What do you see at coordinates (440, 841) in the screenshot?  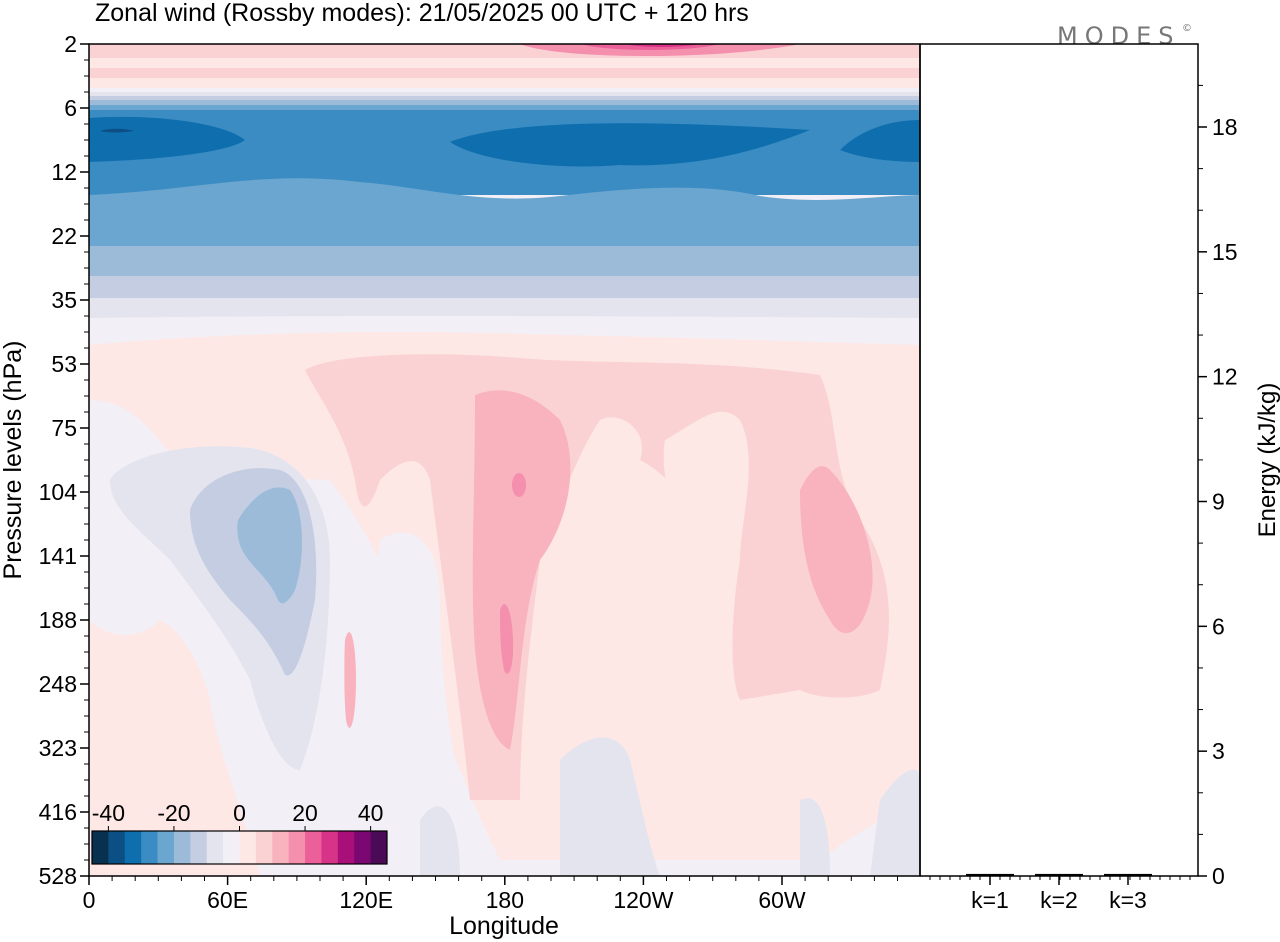 I see `region-neg-small` at bounding box center [440, 841].